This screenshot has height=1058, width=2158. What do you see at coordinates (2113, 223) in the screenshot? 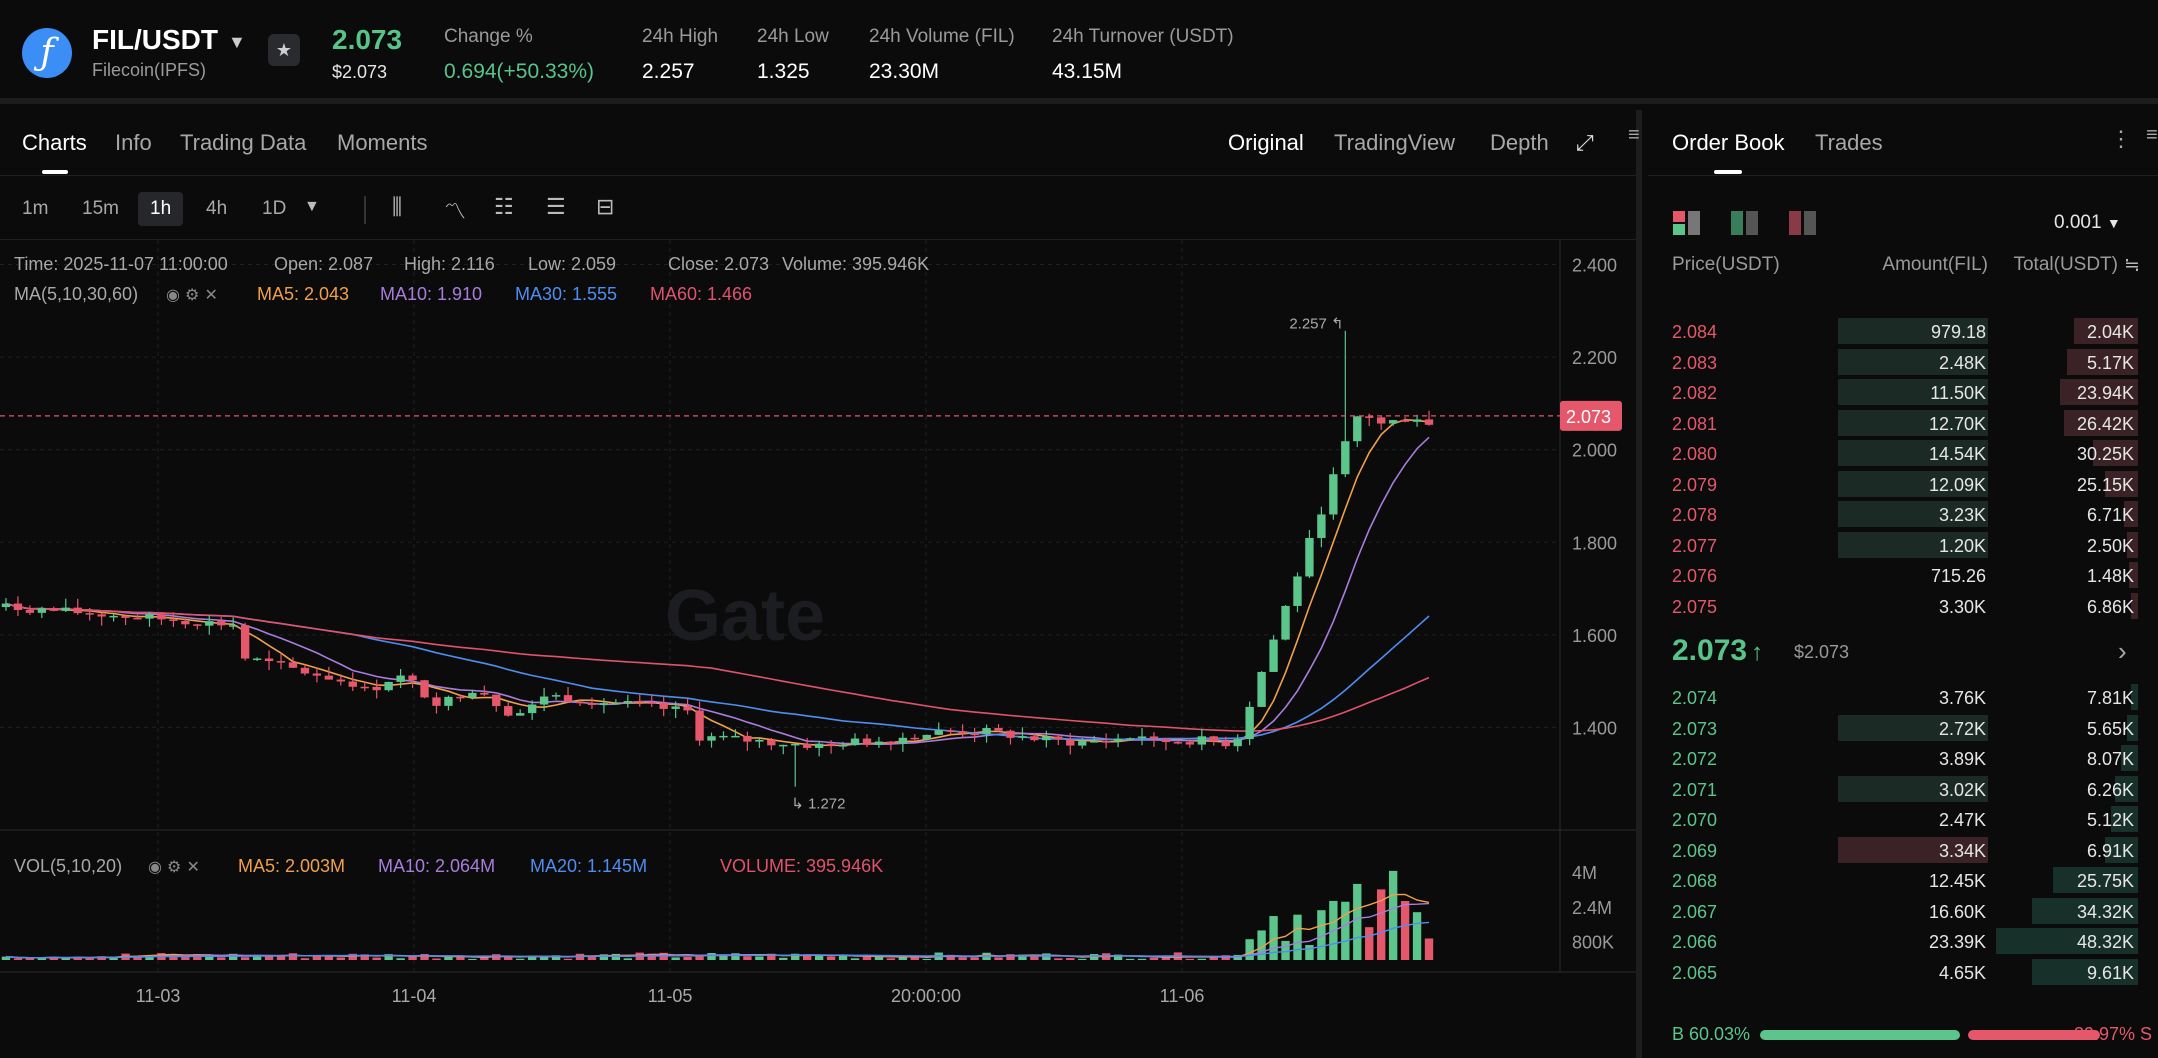
I see `precision-dropdown-icon: ▼` at bounding box center [2113, 223].